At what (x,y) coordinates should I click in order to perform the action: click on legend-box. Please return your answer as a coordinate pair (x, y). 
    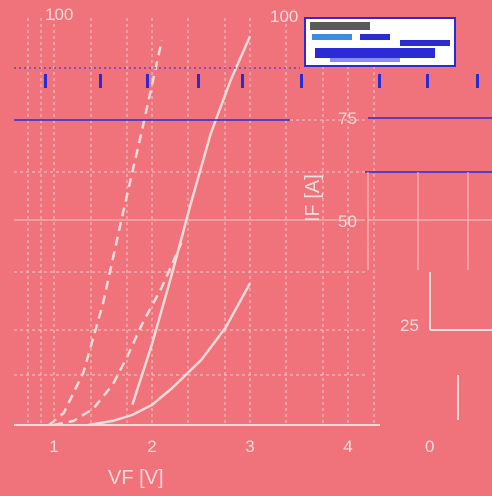
    Looking at the image, I should click on (380, 42).